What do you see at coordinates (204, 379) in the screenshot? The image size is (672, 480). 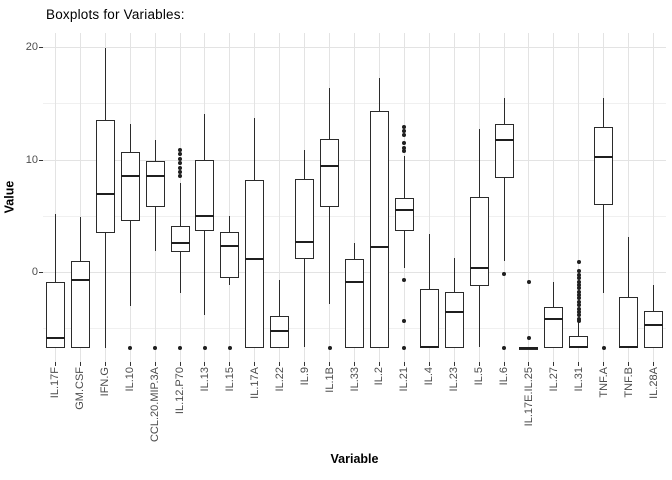 I see `x-tick-label: IL.13` at bounding box center [204, 379].